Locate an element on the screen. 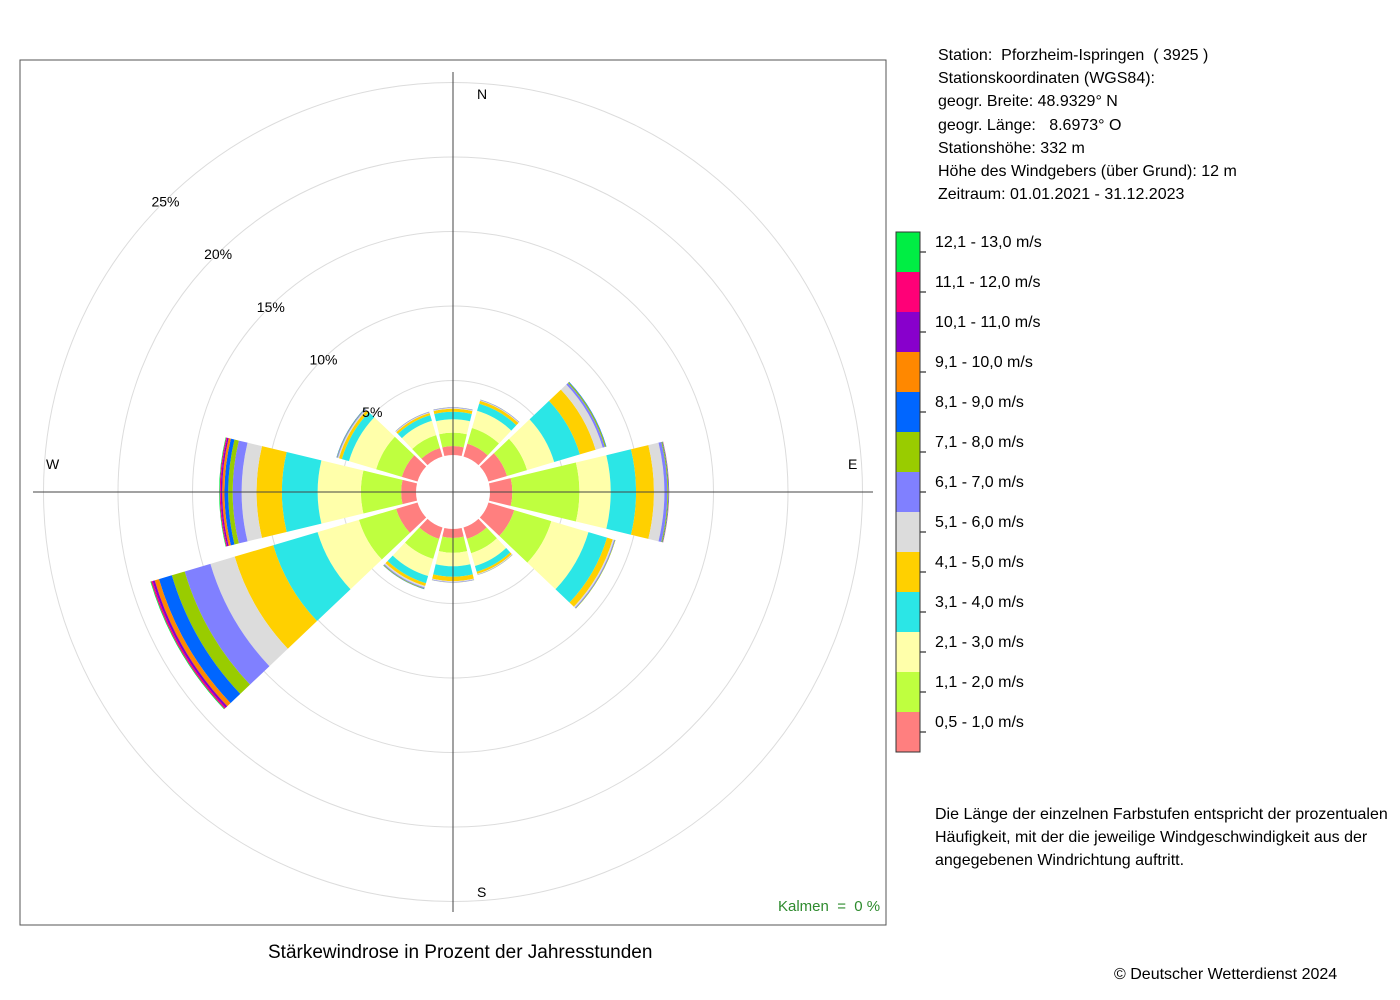 The height and width of the screenshot is (1000, 1400). ring-label-25: 25% is located at coordinates (165, 201).